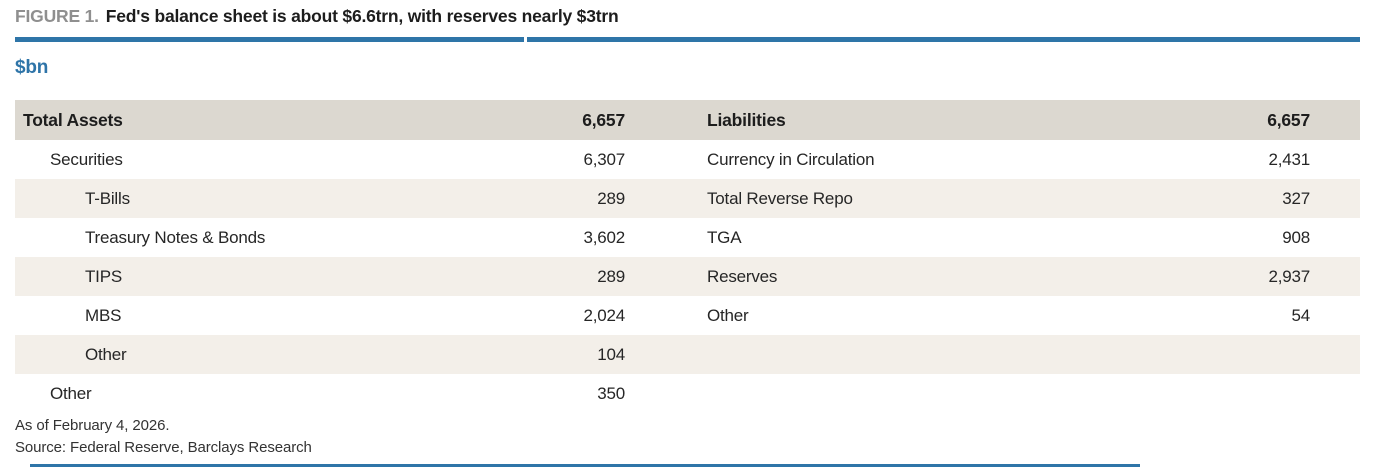 This screenshot has width=1378, height=470. Describe the element at coordinates (1289, 159) in the screenshot. I see `liability-row-value: 2,431` at that location.